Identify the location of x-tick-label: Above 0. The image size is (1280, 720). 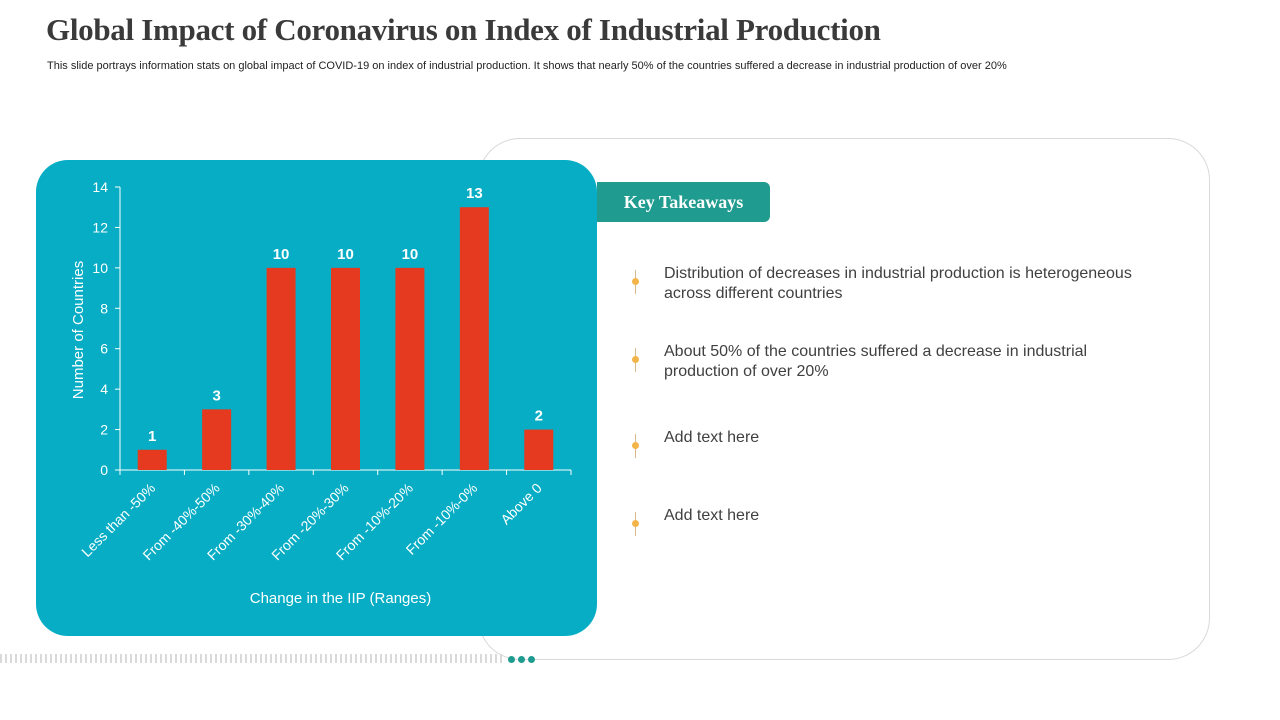
(521, 504).